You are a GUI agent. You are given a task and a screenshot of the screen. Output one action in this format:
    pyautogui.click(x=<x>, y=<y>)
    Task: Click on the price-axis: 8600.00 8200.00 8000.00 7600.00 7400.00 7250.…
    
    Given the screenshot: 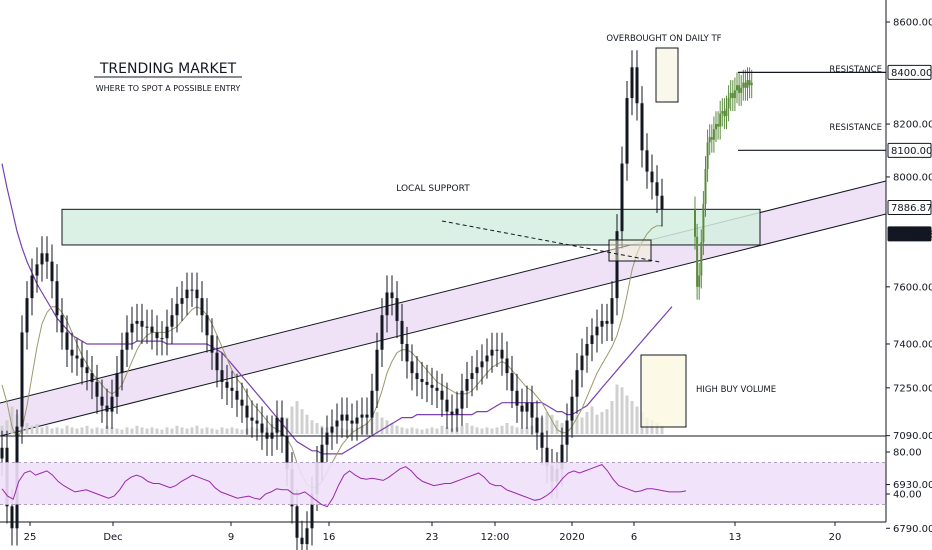 What is the action you would take?
    pyautogui.click(x=909, y=284)
    